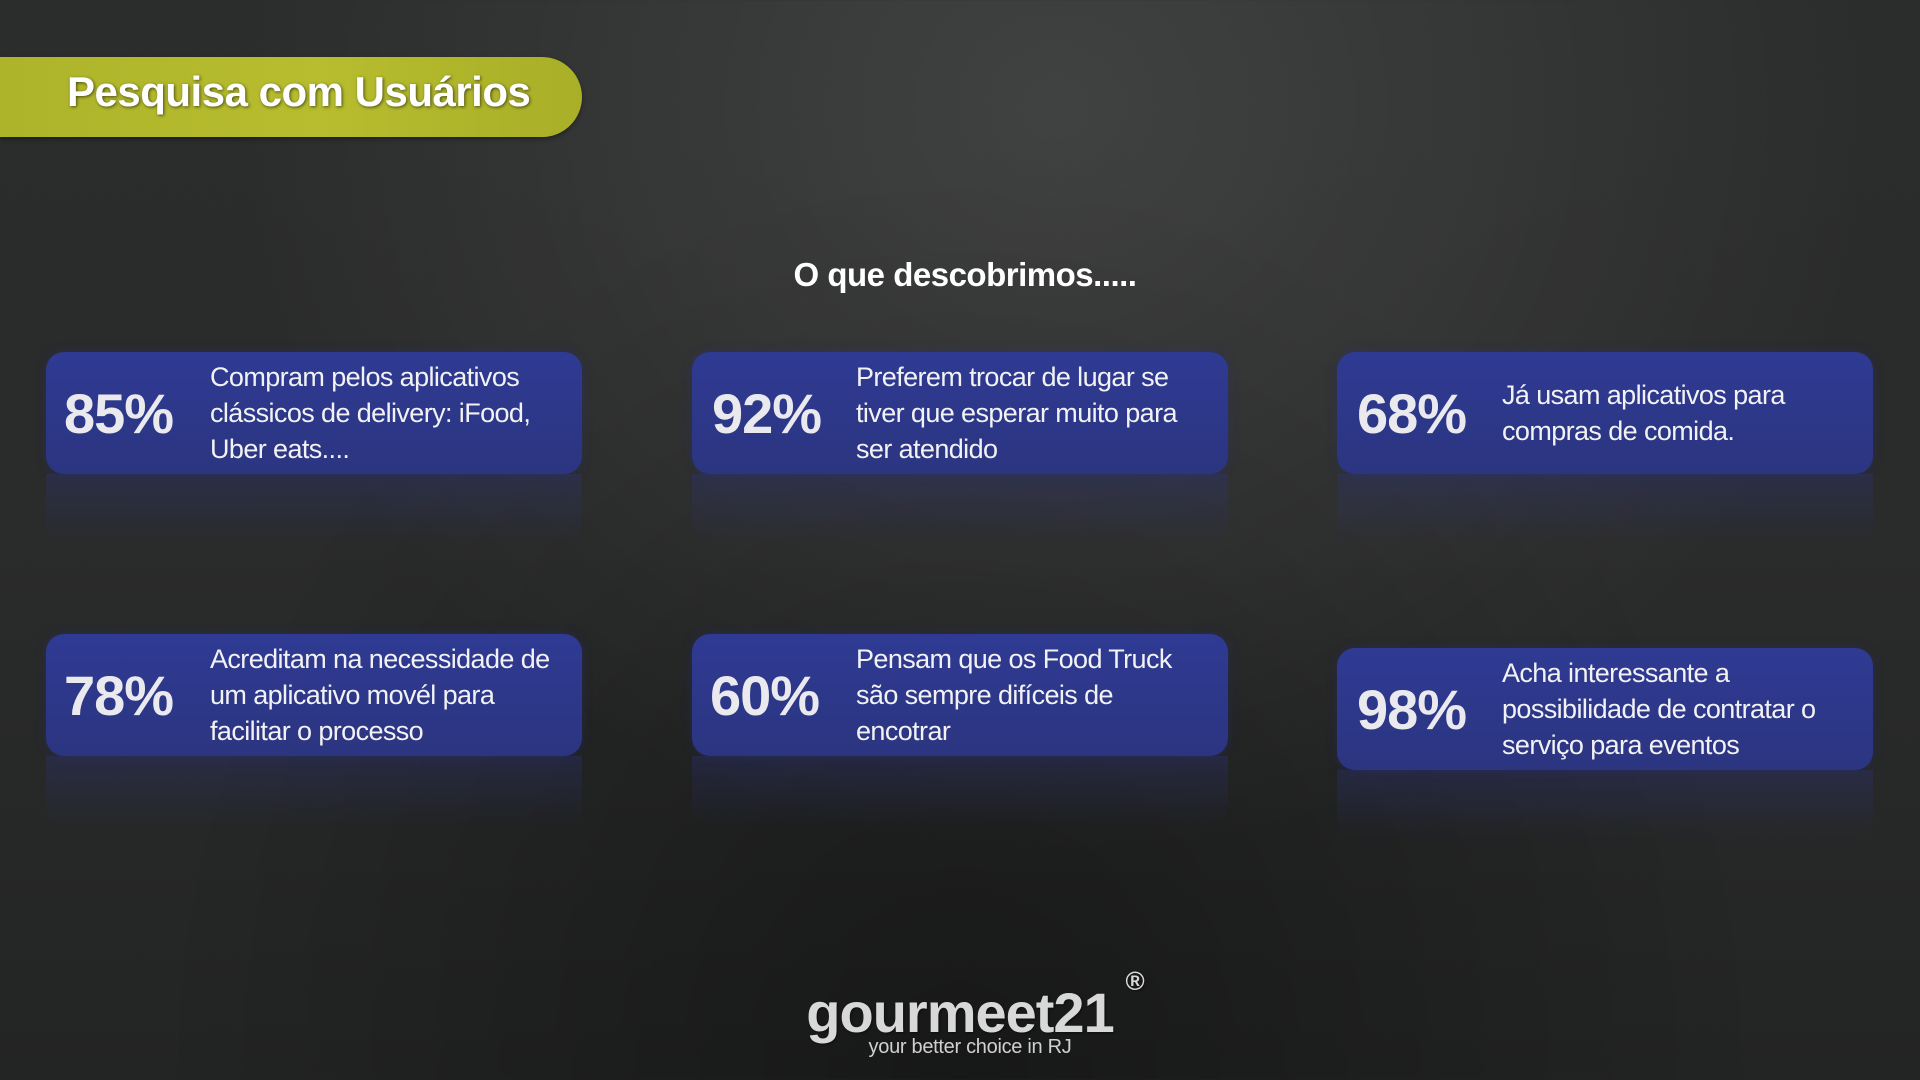 The width and height of the screenshot is (1920, 1080). What do you see at coordinates (1412, 709) in the screenshot?
I see `stat-percent: 98%` at bounding box center [1412, 709].